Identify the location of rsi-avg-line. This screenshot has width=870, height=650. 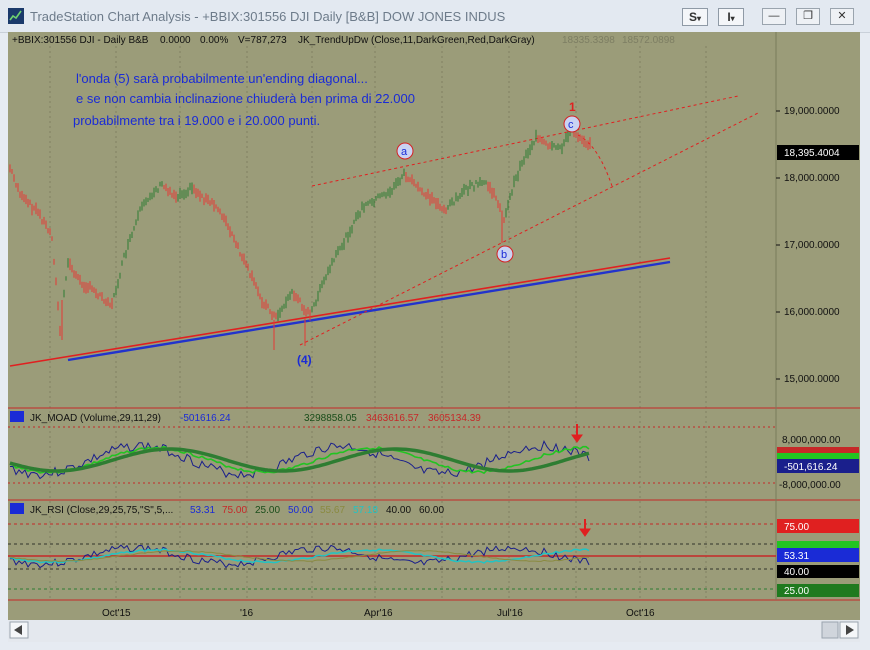
(299, 556).